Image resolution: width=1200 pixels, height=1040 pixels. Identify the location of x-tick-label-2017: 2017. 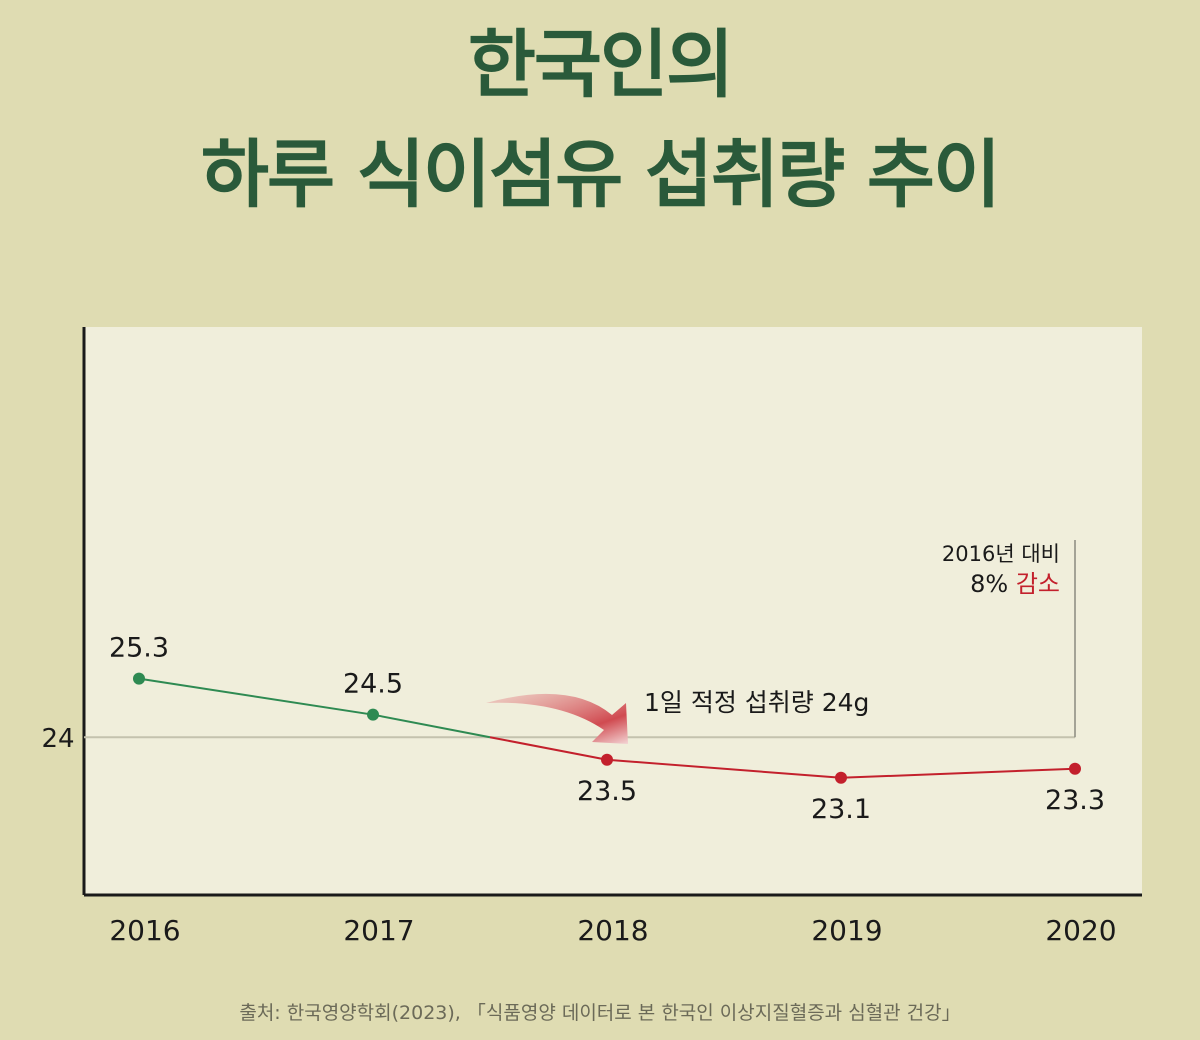
(378, 930).